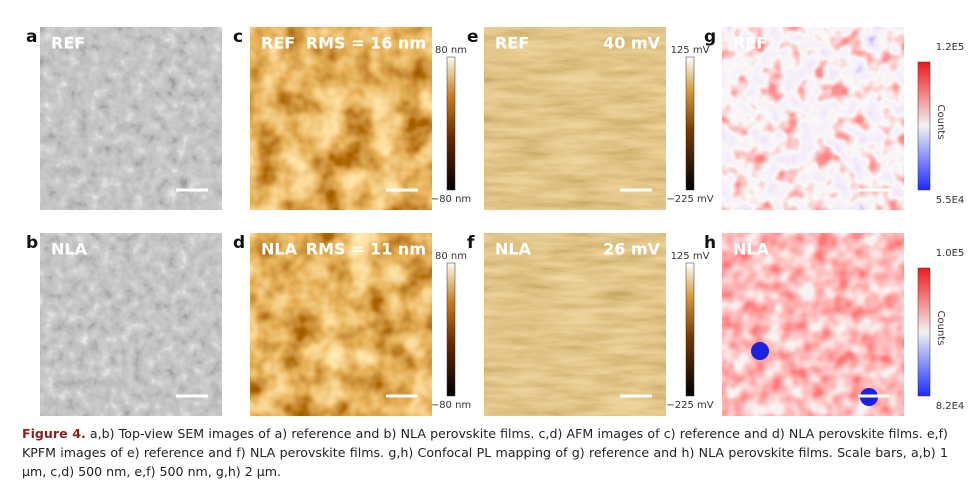 The image size is (972, 488). What do you see at coordinates (710, 37) in the screenshot?
I see `panel-letter: g` at bounding box center [710, 37].